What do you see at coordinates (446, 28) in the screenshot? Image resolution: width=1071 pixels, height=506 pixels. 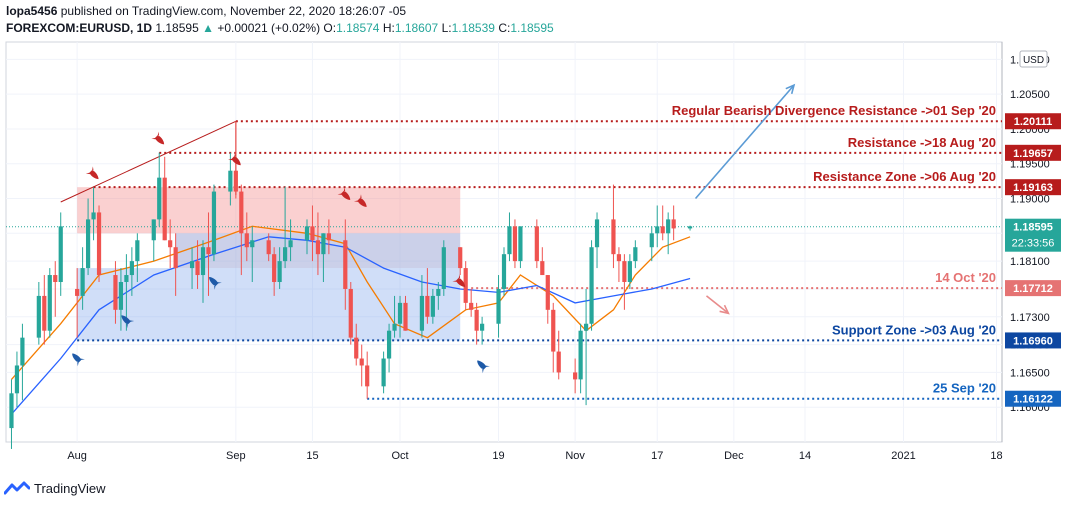 I see `low-label: L:` at bounding box center [446, 28].